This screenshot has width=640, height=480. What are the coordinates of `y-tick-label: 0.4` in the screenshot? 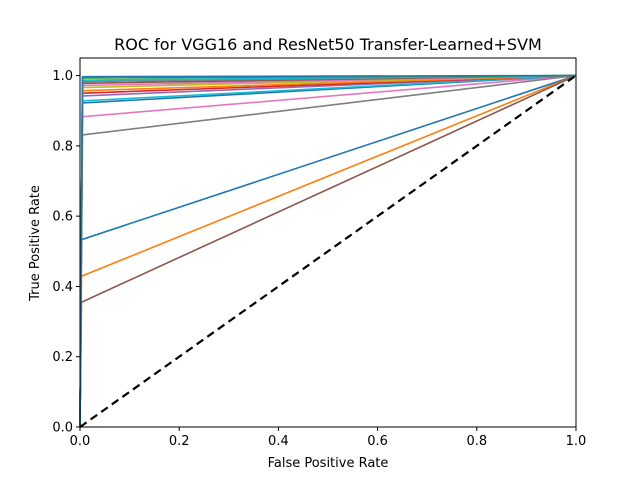 It's located at (62, 287).